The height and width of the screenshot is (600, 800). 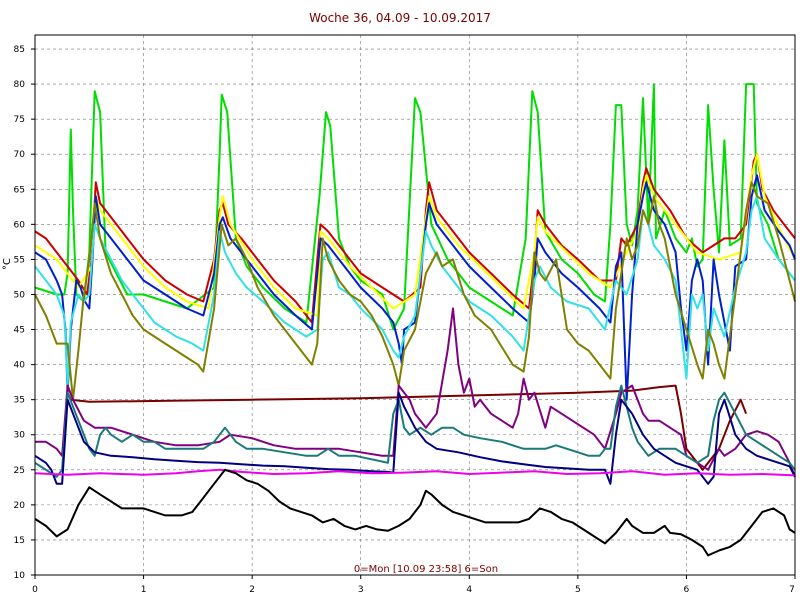 What do you see at coordinates (24, 313) in the screenshot?
I see `y-tick-labels: 10 15 20 25 30 35 40 45 50 55 60 65 70 75 80 85` at bounding box center [24, 313].